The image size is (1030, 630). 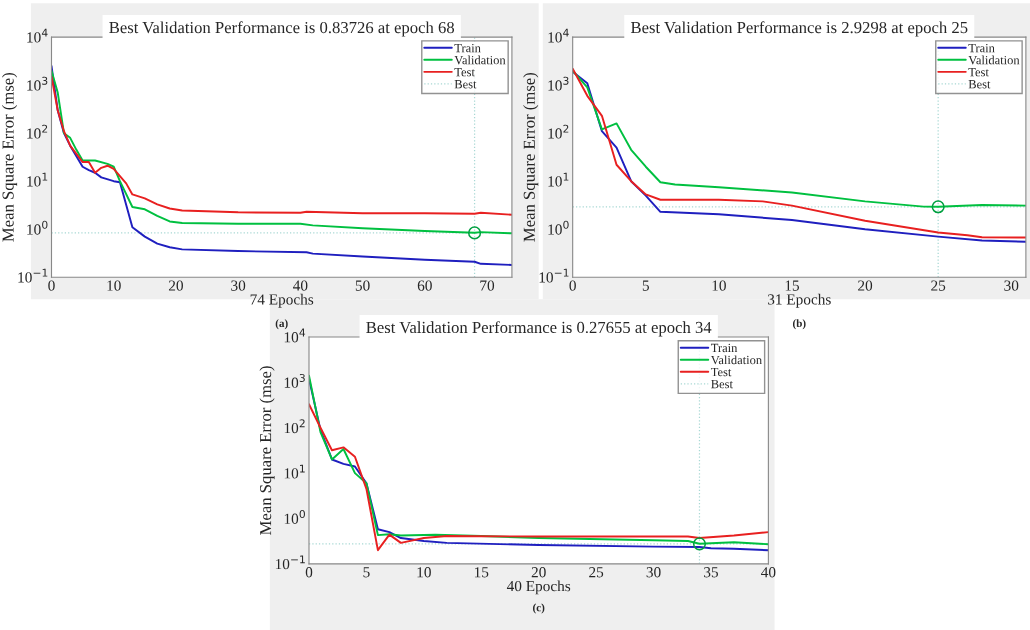 I want to click on x-tick-label: 50, so click(x=362, y=285).